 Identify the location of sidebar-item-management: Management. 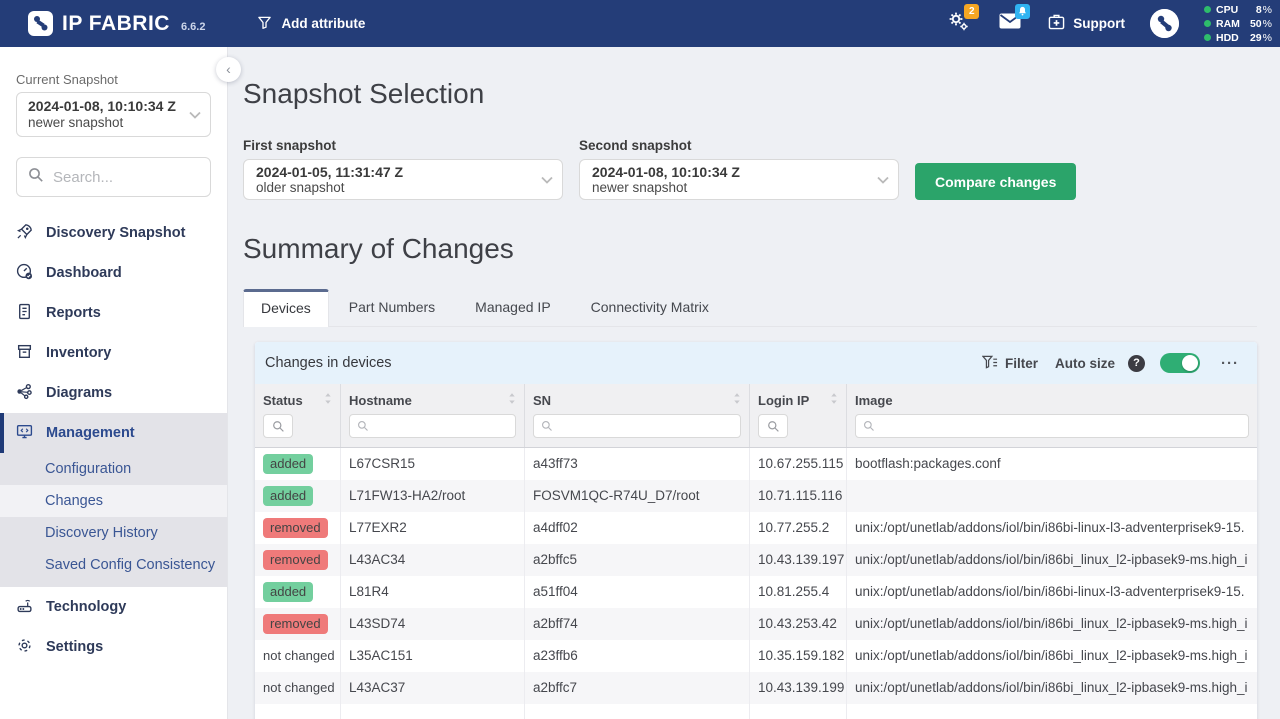
(113, 433).